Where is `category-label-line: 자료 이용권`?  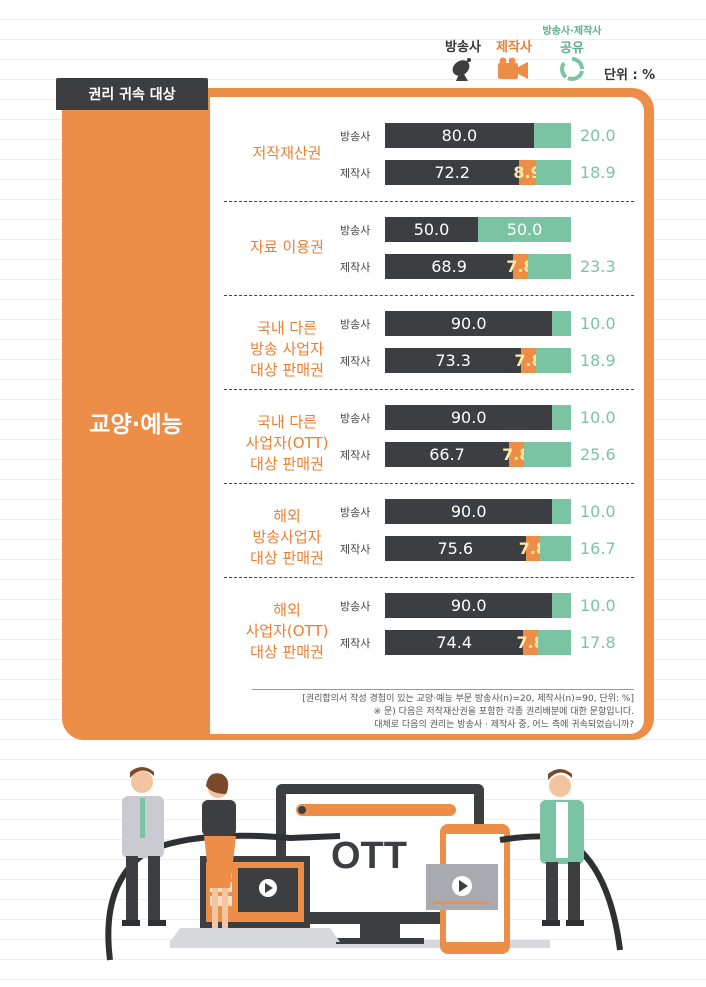 category-label-line: 자료 이용권 is located at coordinates (287, 246).